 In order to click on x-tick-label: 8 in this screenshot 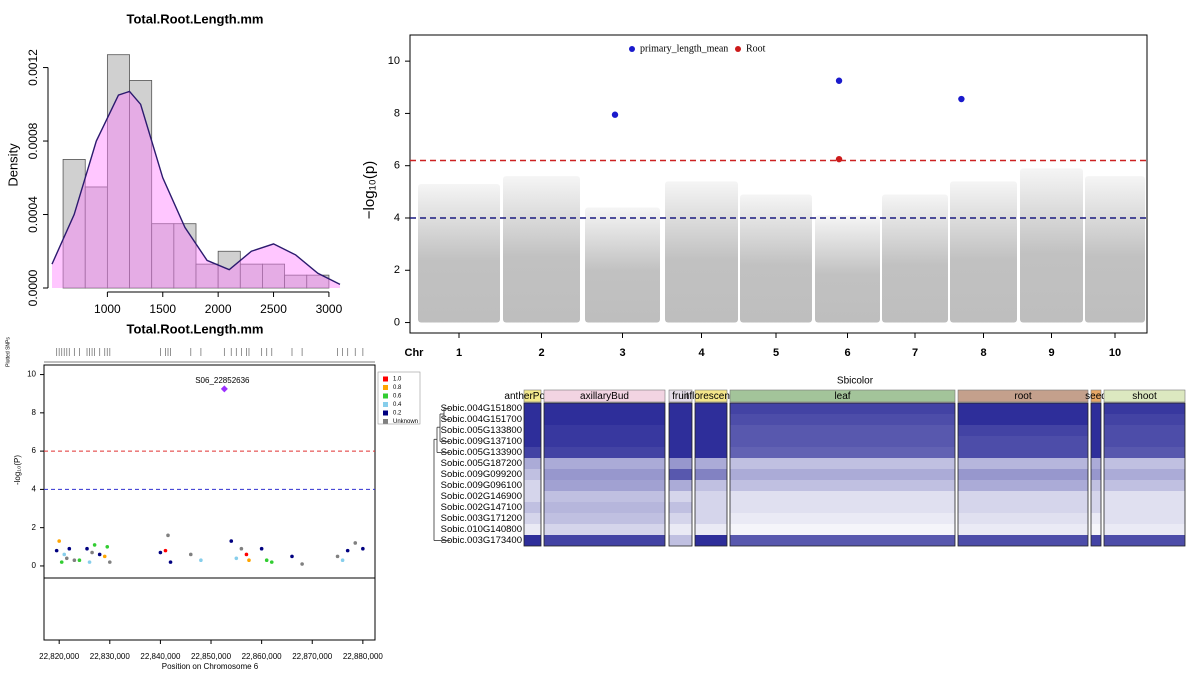, I will do `click(983, 353)`.